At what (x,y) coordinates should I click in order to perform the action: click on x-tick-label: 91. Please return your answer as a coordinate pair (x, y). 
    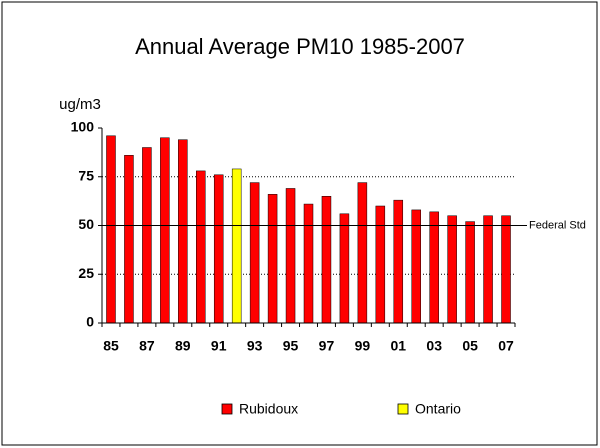
    Looking at the image, I should click on (219, 346).